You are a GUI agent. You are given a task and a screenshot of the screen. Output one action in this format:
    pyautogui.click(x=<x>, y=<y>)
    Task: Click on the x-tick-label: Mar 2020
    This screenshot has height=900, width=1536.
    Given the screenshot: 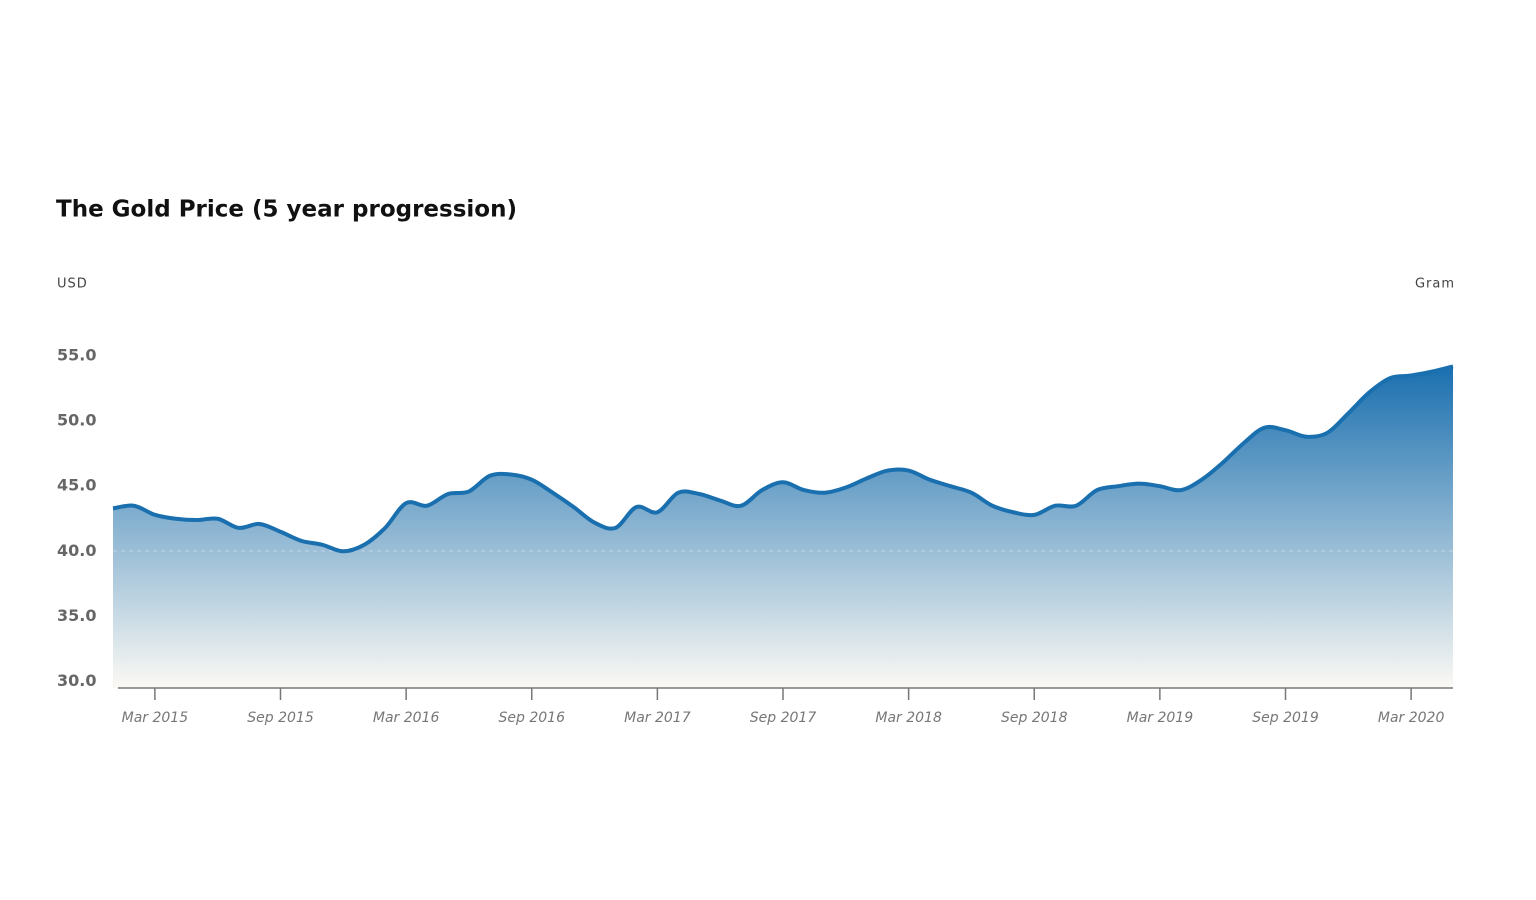 What is the action you would take?
    pyautogui.click(x=1411, y=718)
    